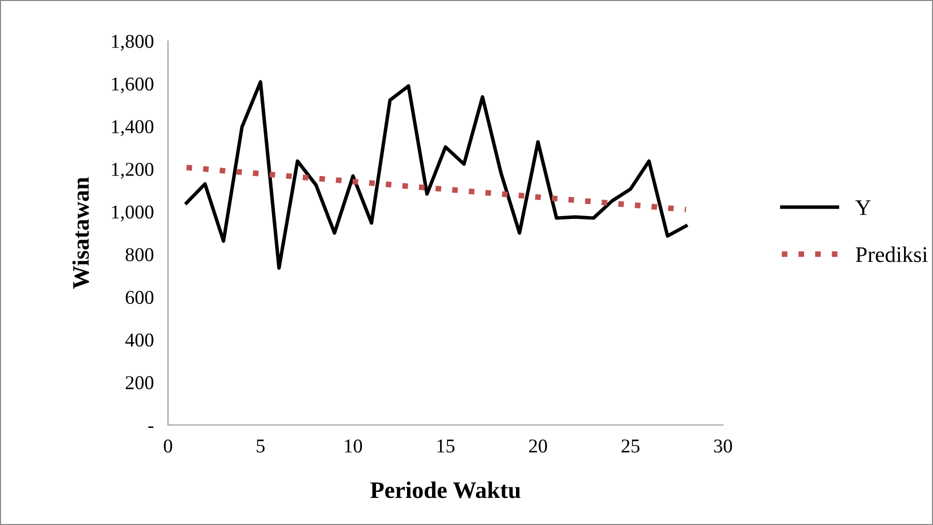 The image size is (933, 525). I want to click on x-tick-label: 20, so click(538, 446).